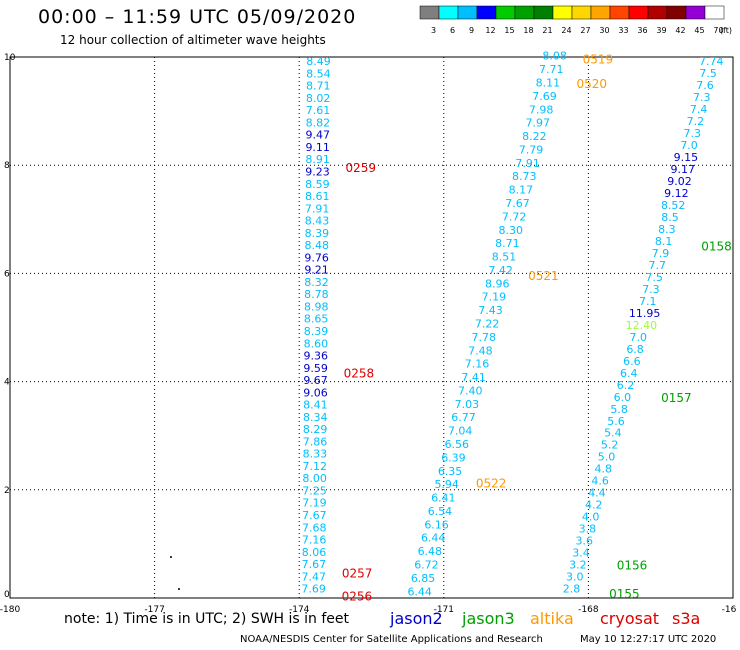  I want to click on wave-height-label: 7.86, so click(315, 441).